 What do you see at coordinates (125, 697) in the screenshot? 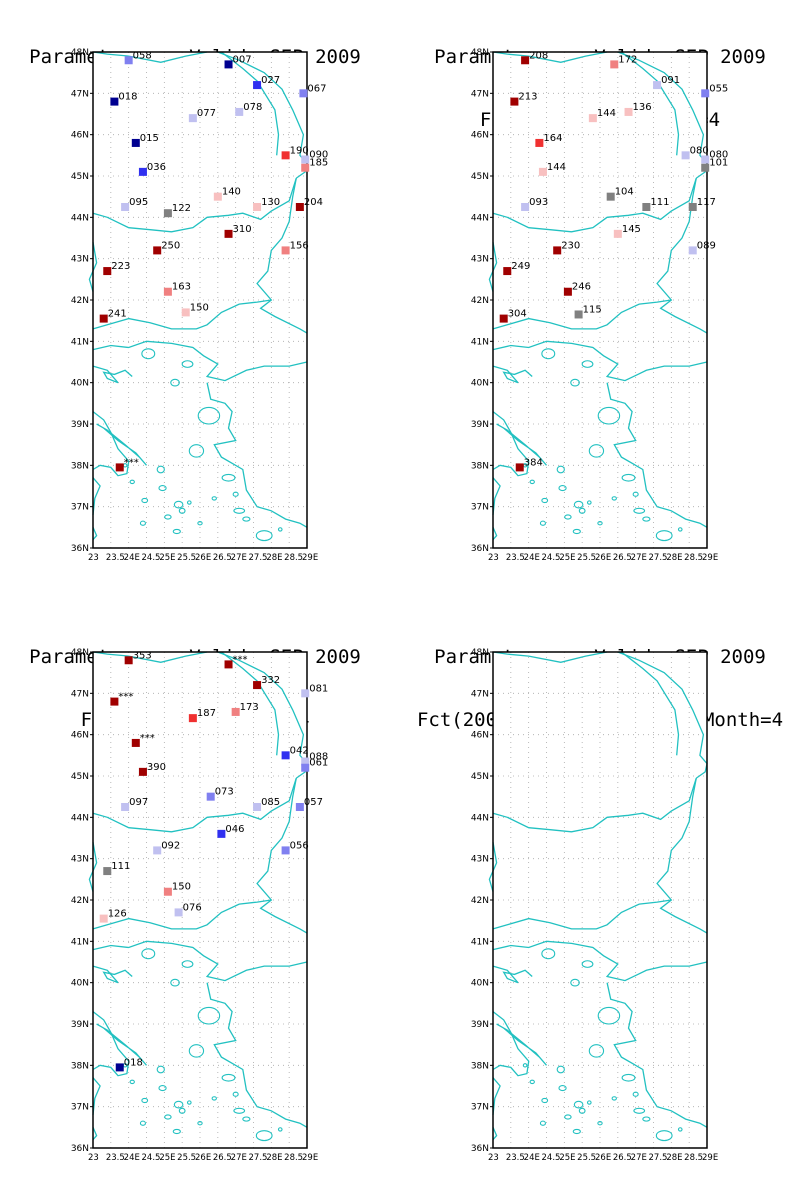
I see `station-value-label: ***` at bounding box center [125, 697].